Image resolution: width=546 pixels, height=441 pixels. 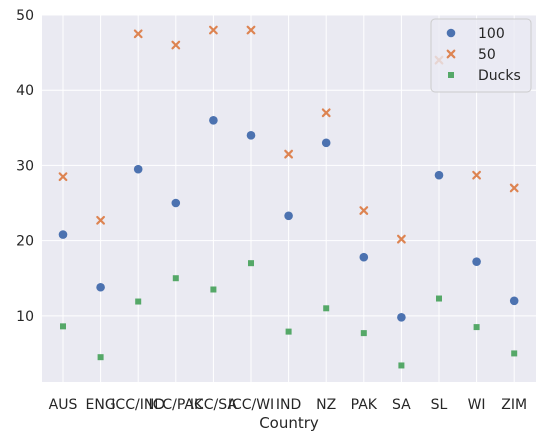 What do you see at coordinates (499, 76) in the screenshot?
I see `legend-label: Ducks` at bounding box center [499, 76].